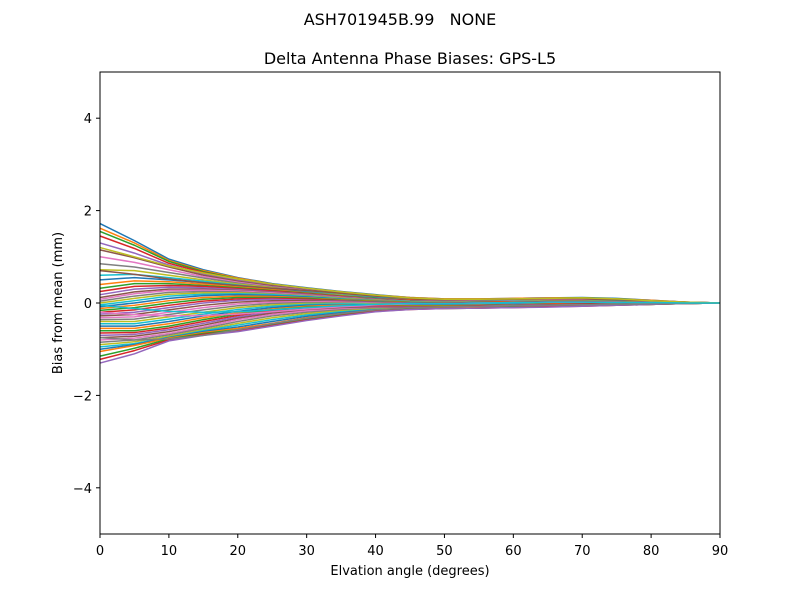 Image resolution: width=800 pixels, height=604 pixels. I want to click on x-tick-label: 80, so click(651, 551).